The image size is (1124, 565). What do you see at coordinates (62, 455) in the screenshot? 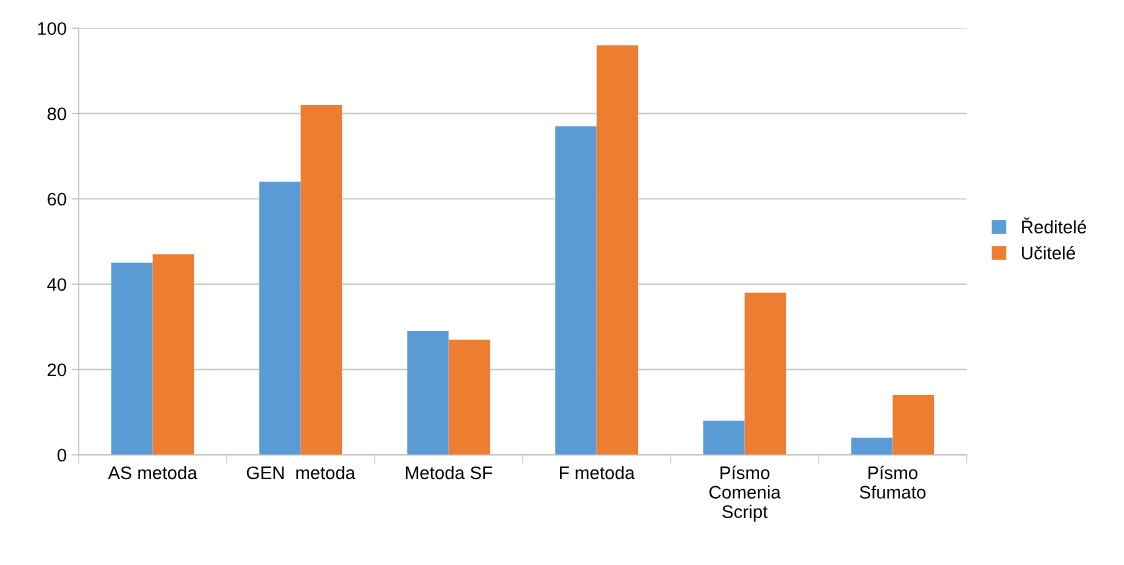
I see `y-tick-label: 0` at bounding box center [62, 455].